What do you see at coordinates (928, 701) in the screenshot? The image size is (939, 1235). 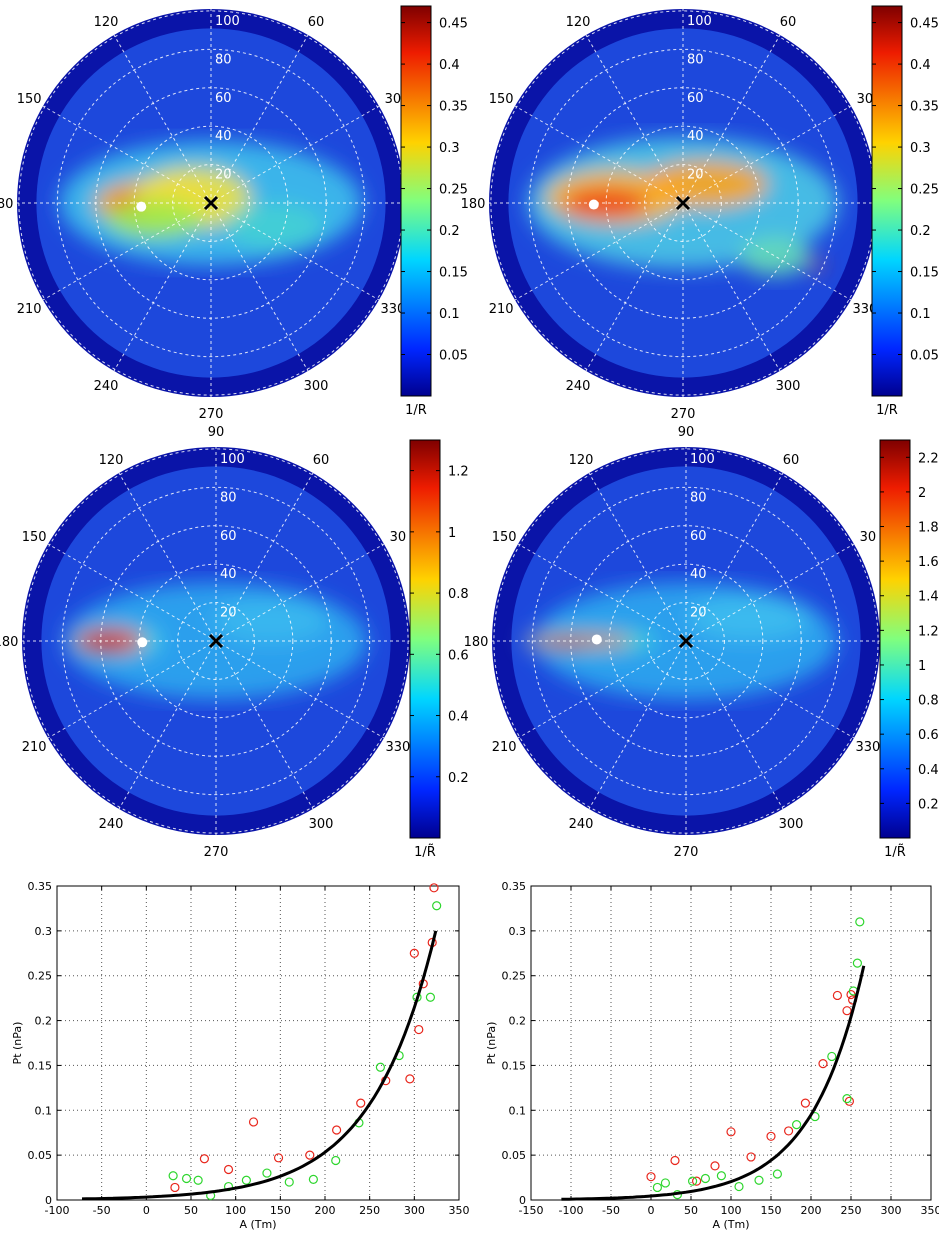 I see `colorbar-tick-label: 0.8` at bounding box center [928, 701].